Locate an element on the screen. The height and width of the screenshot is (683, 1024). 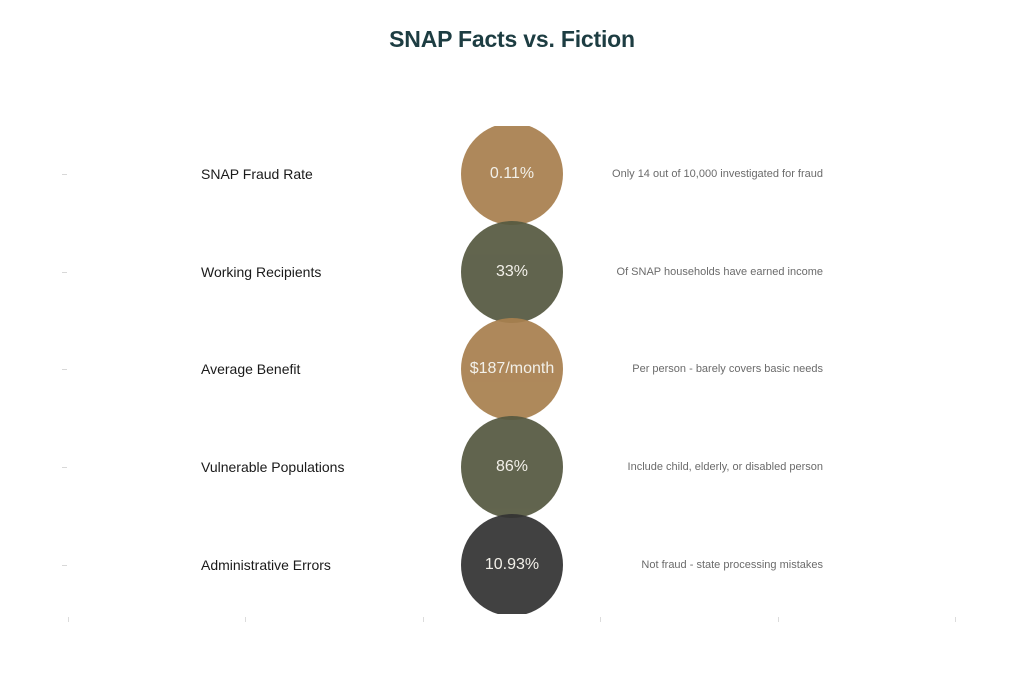
value-bubble: 86% is located at coordinates (512, 467).